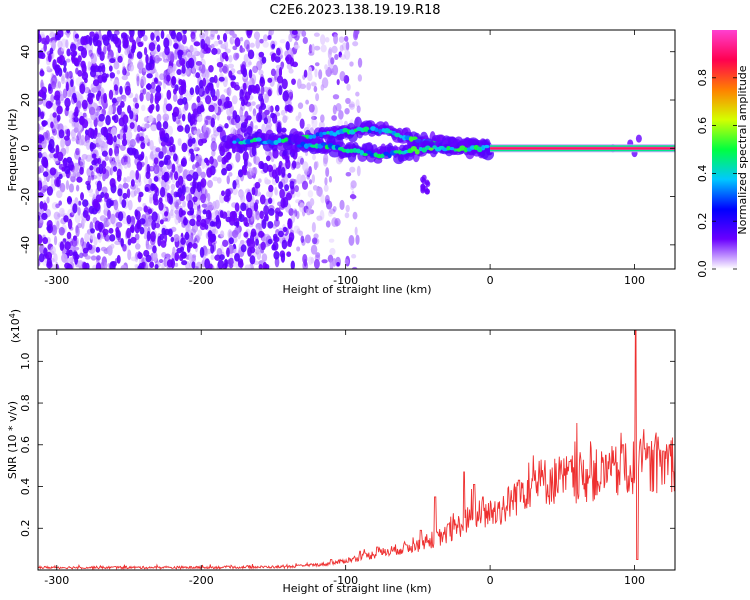 Image resolution: width=750 pixels, height=600 pixels. What do you see at coordinates (25, 487) in the screenshot?
I see `y-tick-label: 0.4` at bounding box center [25, 487].